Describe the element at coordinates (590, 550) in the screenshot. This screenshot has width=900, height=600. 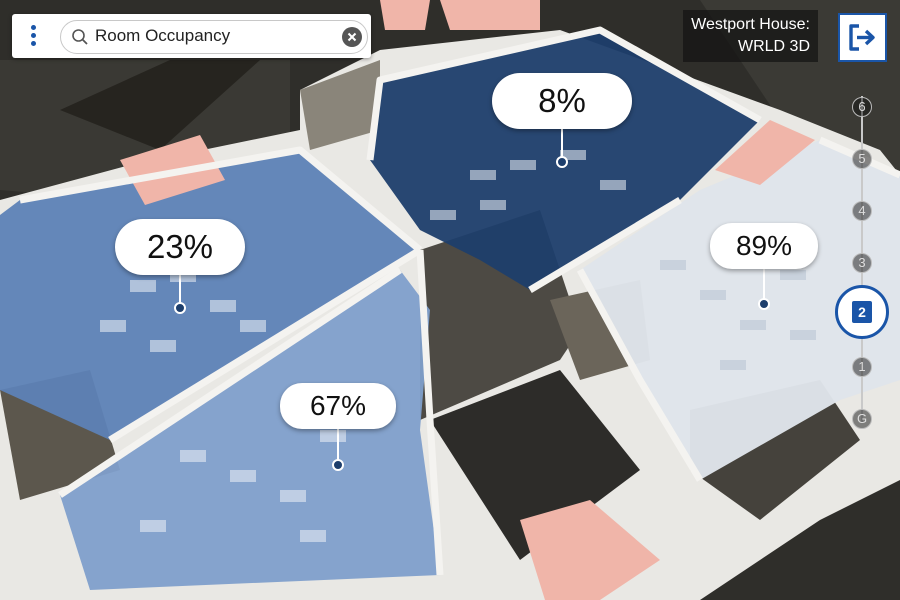
I see `highlight-room-c` at that location.